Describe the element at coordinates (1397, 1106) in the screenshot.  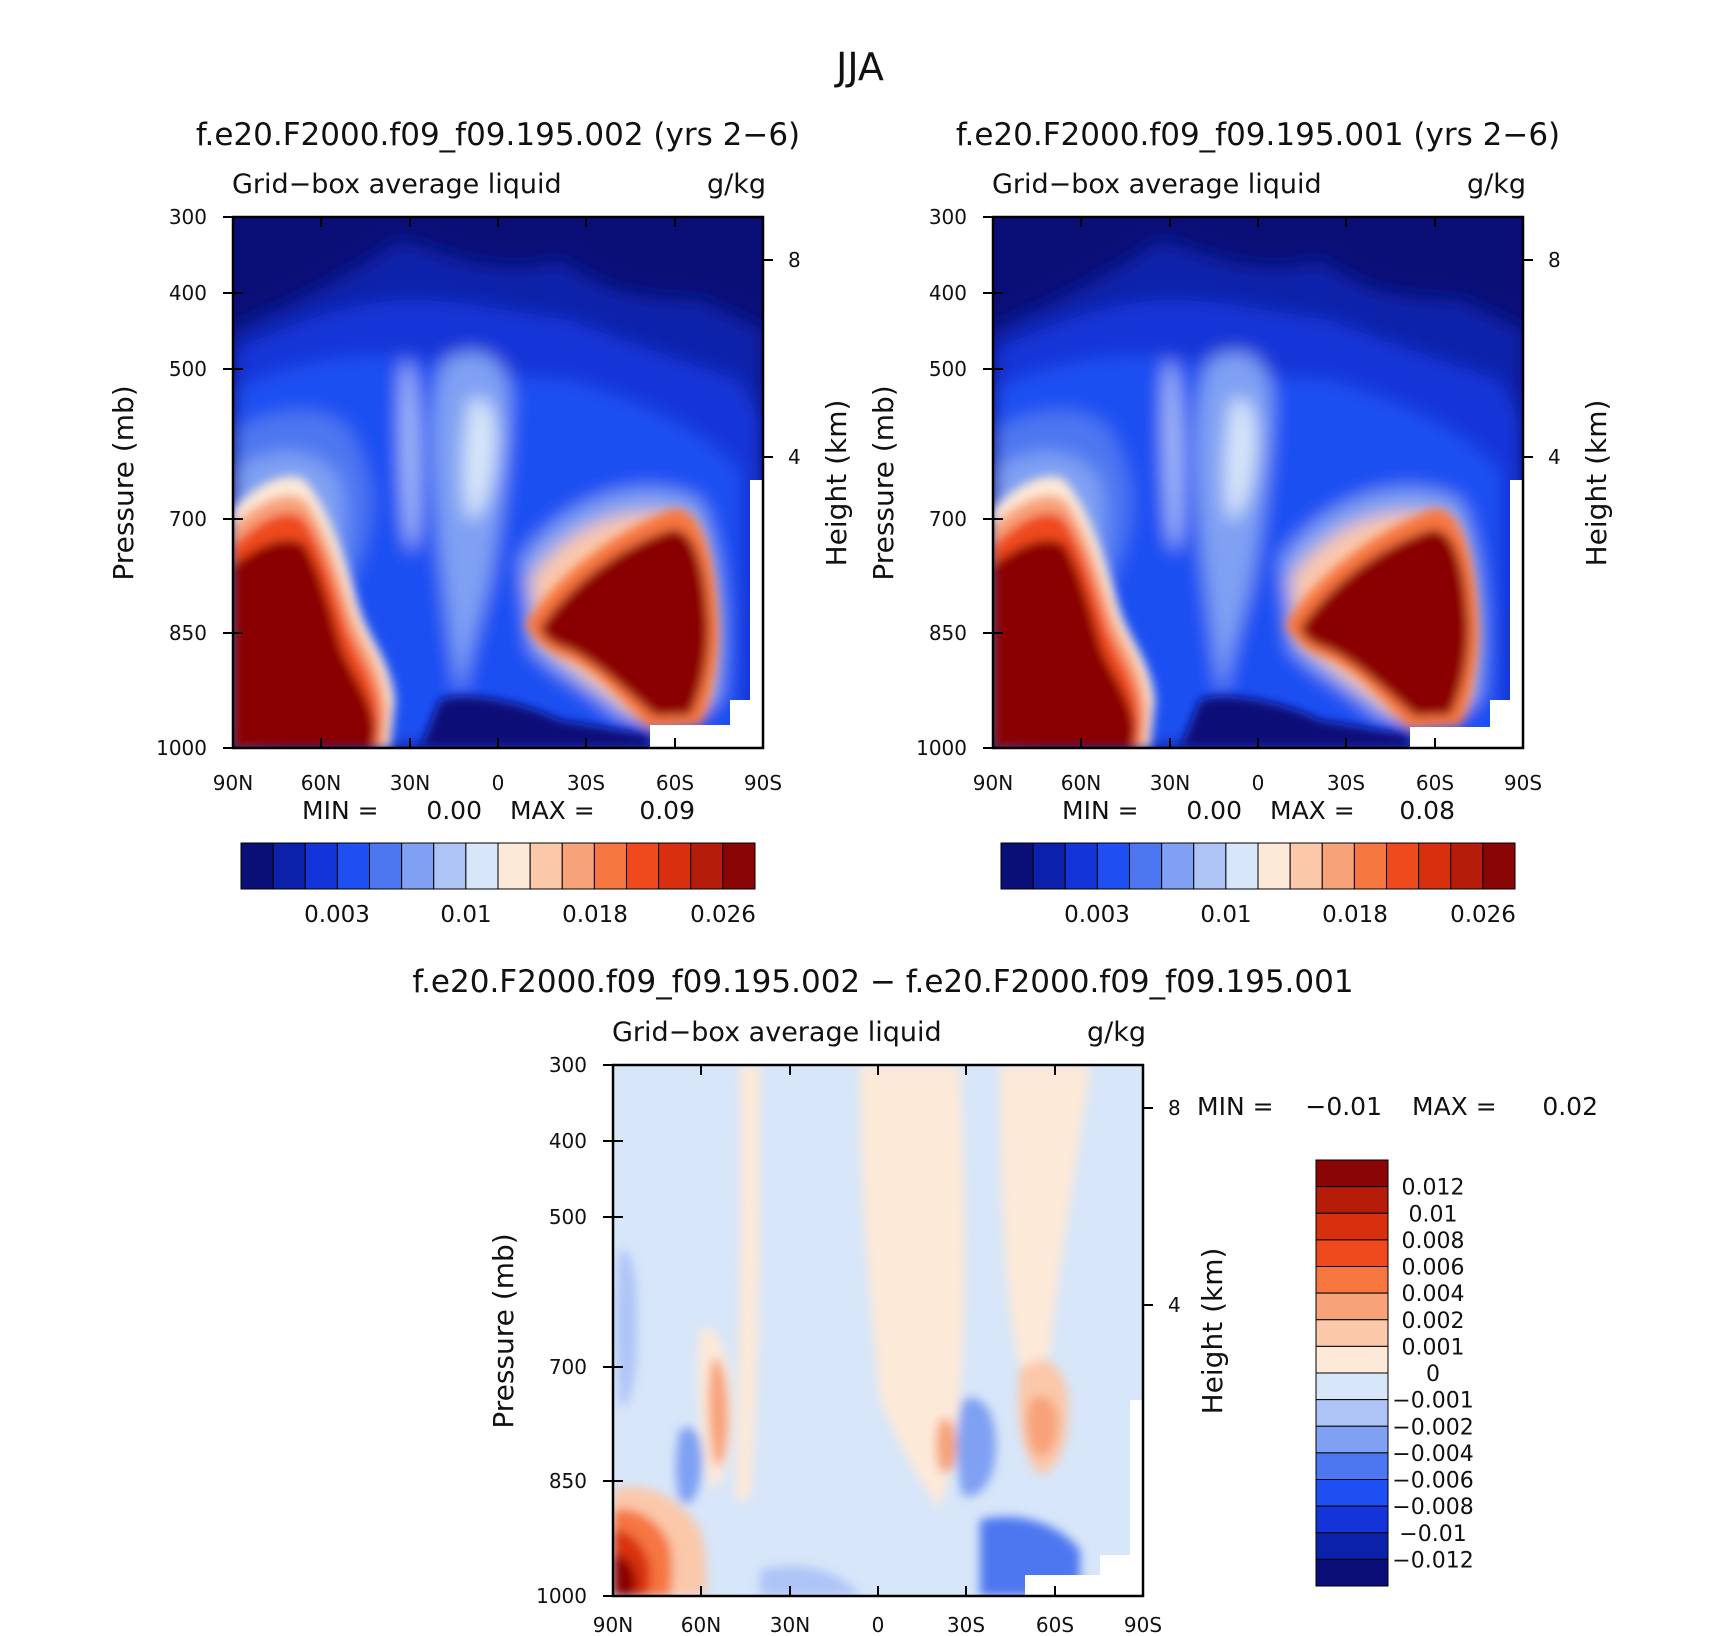
I see `min-max-stats: MIN = −0.01 MAX = 0.02` at that location.